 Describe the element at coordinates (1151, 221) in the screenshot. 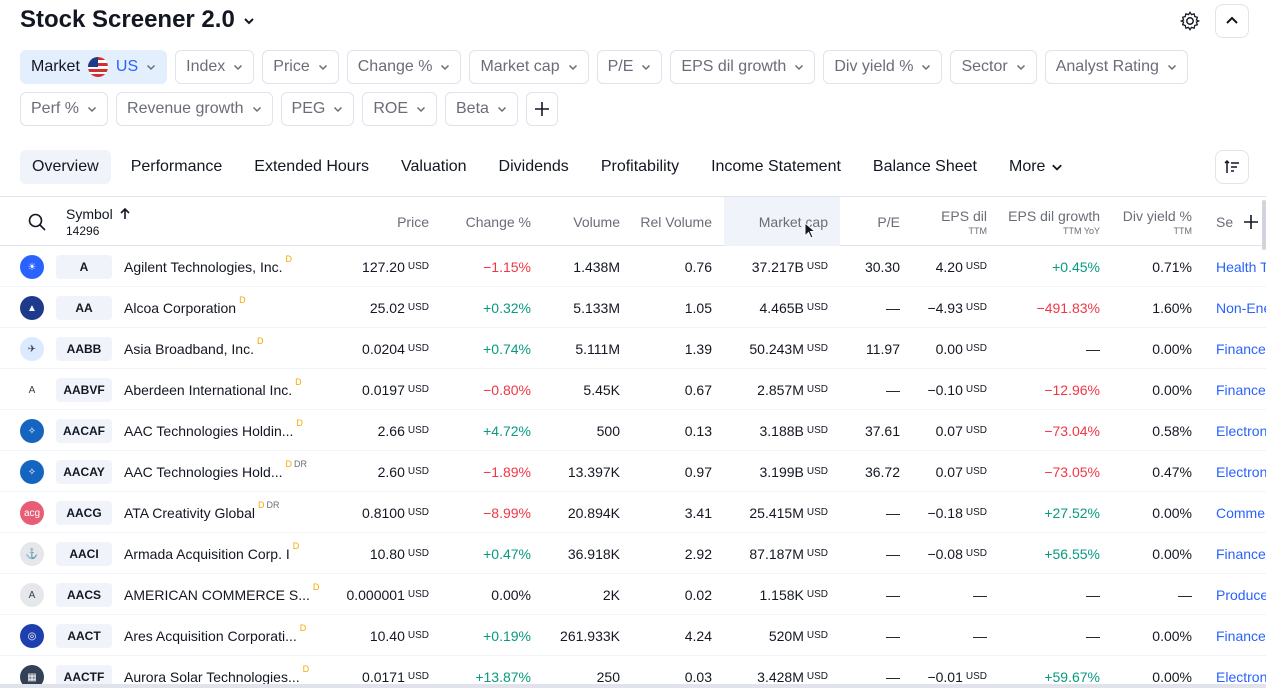

I see `div-yield-column-header: Div yield % TTM` at that location.